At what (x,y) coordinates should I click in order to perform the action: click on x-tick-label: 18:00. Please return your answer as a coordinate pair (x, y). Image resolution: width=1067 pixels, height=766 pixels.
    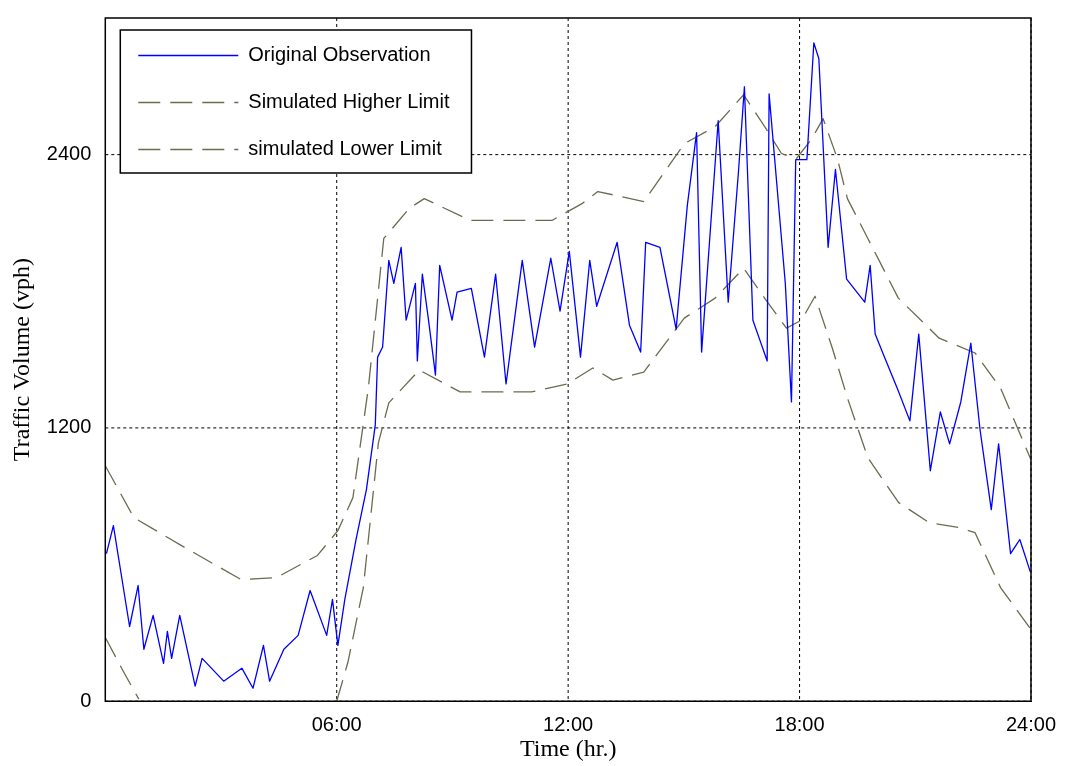
    Looking at the image, I should click on (799, 723).